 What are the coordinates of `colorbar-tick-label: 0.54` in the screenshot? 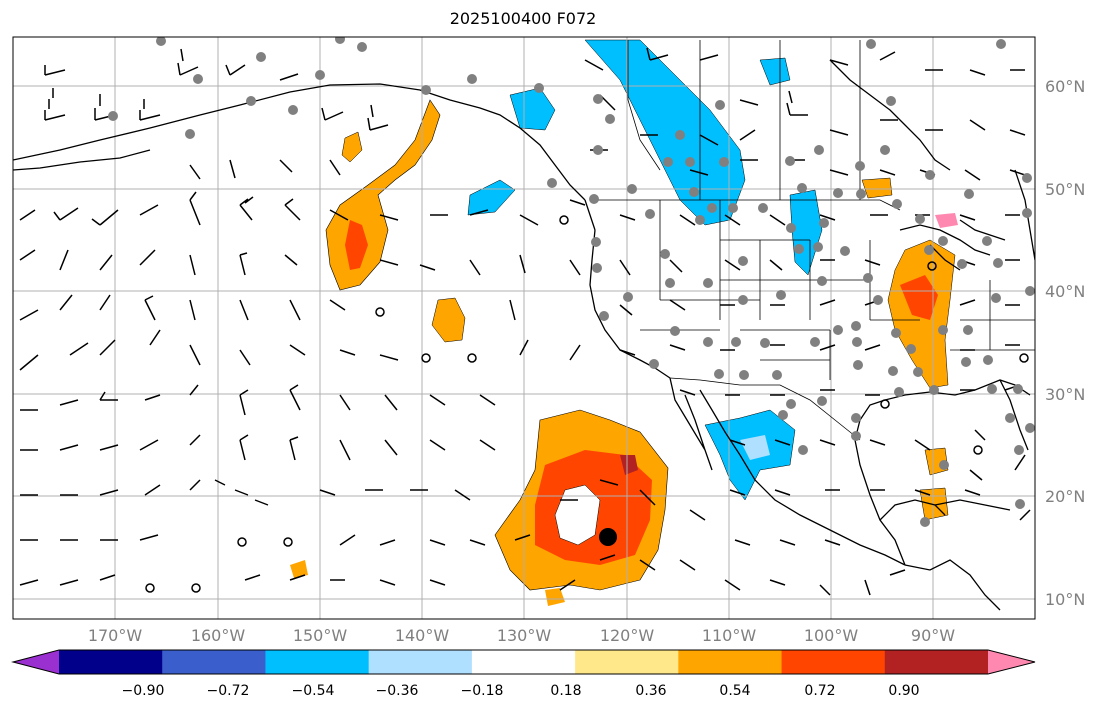 It's located at (735, 691).